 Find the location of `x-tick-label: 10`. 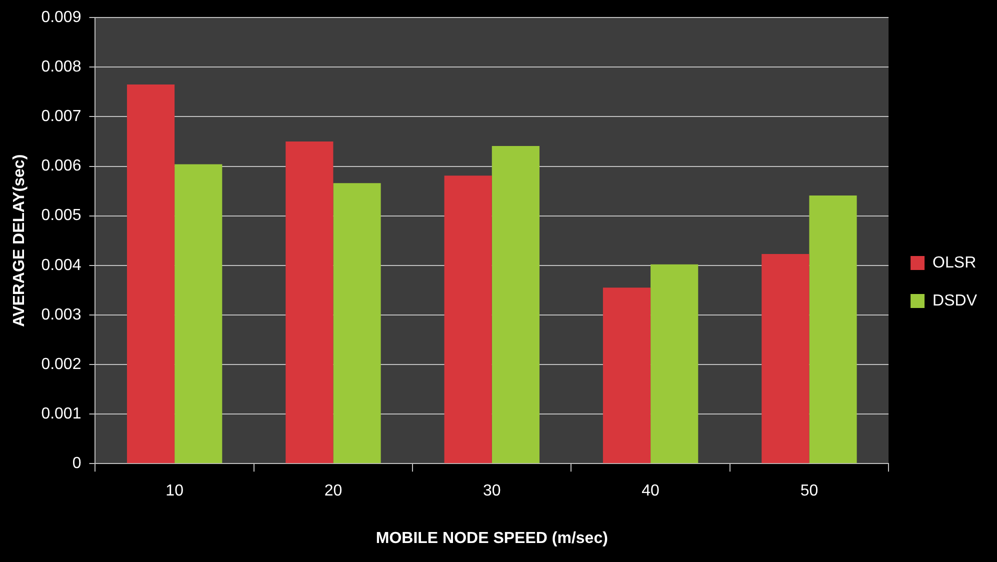

x-tick-label: 10 is located at coordinates (175, 491).